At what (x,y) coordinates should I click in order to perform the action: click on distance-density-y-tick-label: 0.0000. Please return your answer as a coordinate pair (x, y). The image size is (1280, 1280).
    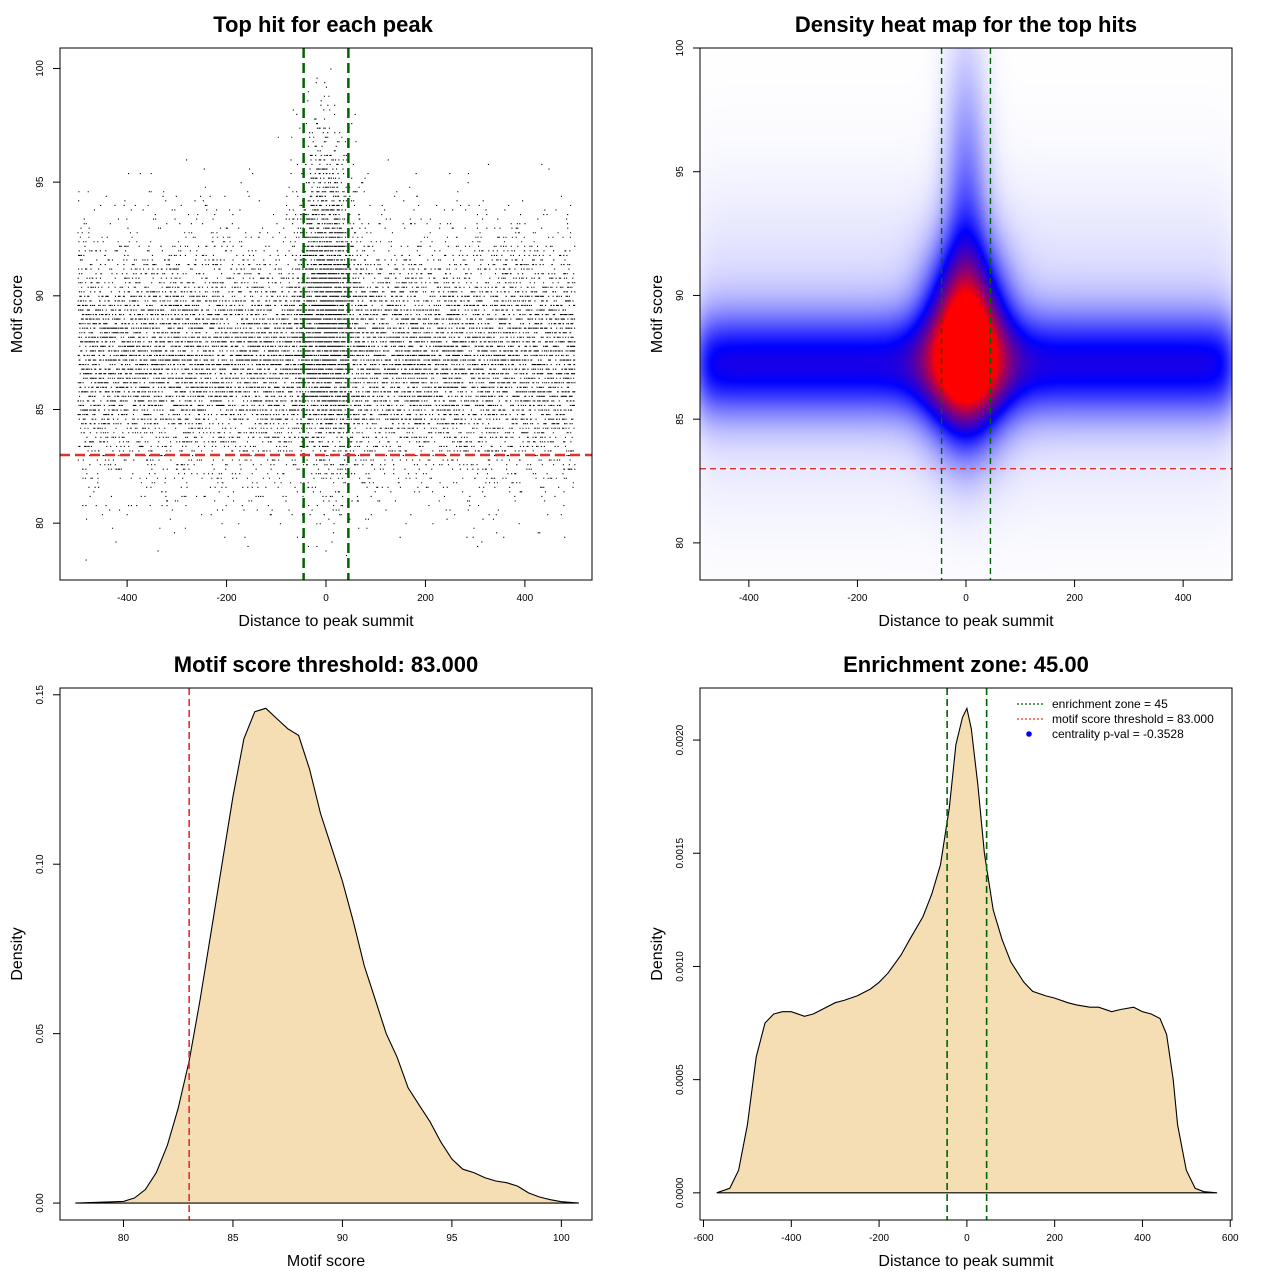
    Looking at the image, I should click on (680, 1192).